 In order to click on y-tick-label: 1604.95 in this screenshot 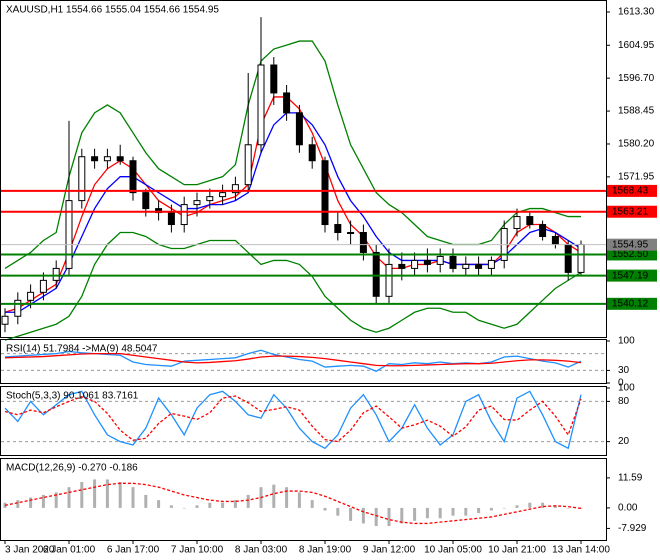, I will do `click(636, 45)`.